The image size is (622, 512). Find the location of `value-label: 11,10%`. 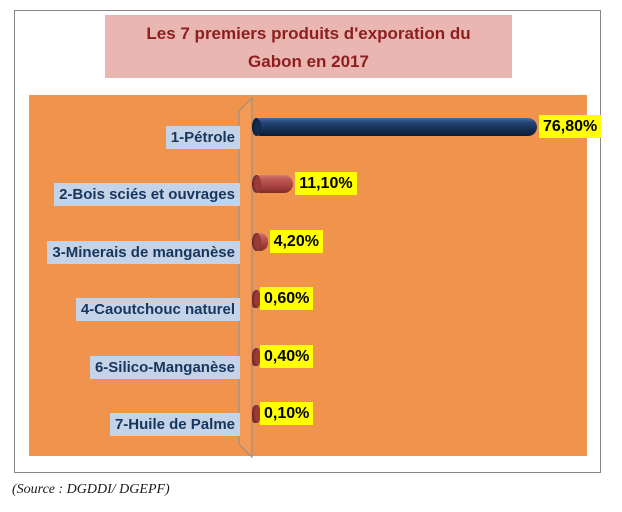

value-label: 11,10% is located at coordinates (326, 184).